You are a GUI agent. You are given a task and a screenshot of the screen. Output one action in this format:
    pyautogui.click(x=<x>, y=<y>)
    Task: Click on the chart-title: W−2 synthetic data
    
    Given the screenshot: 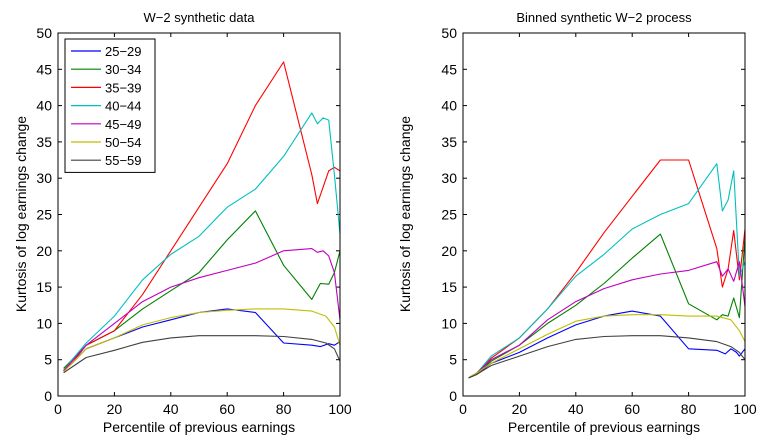 What is the action you would take?
    pyautogui.click(x=200, y=17)
    